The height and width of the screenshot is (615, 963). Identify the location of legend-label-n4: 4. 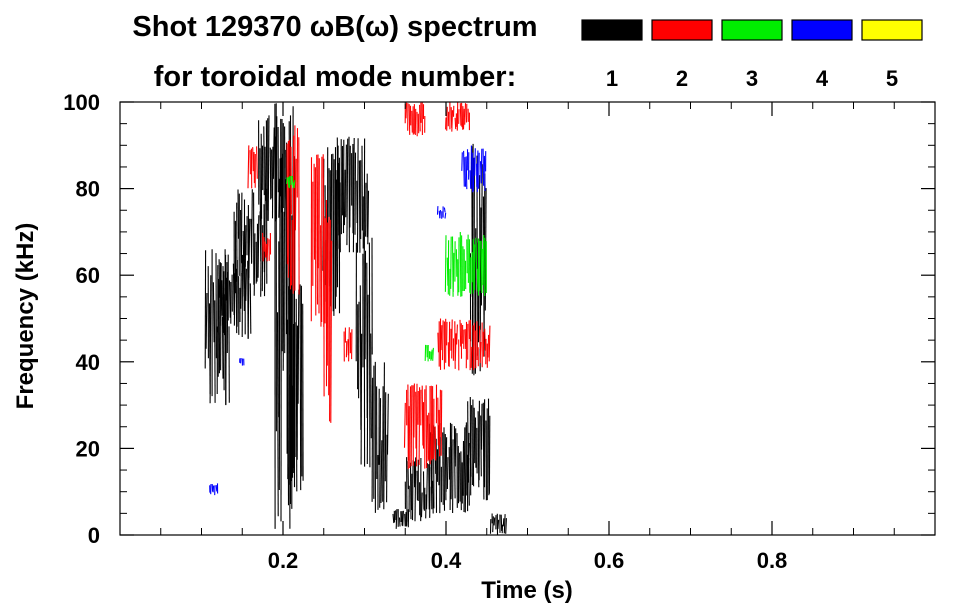
(822, 78).